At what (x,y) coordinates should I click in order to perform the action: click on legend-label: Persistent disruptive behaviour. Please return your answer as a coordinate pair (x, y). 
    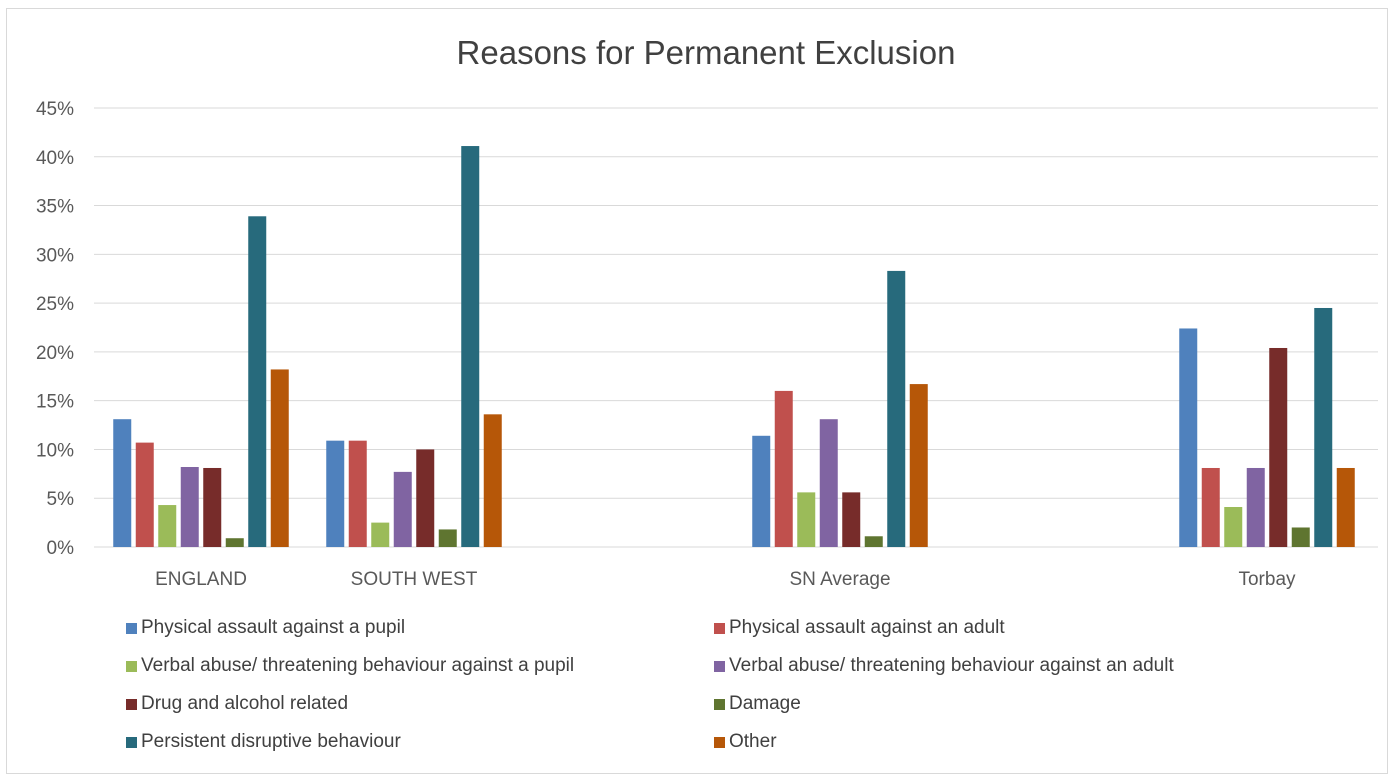
    Looking at the image, I should click on (271, 741).